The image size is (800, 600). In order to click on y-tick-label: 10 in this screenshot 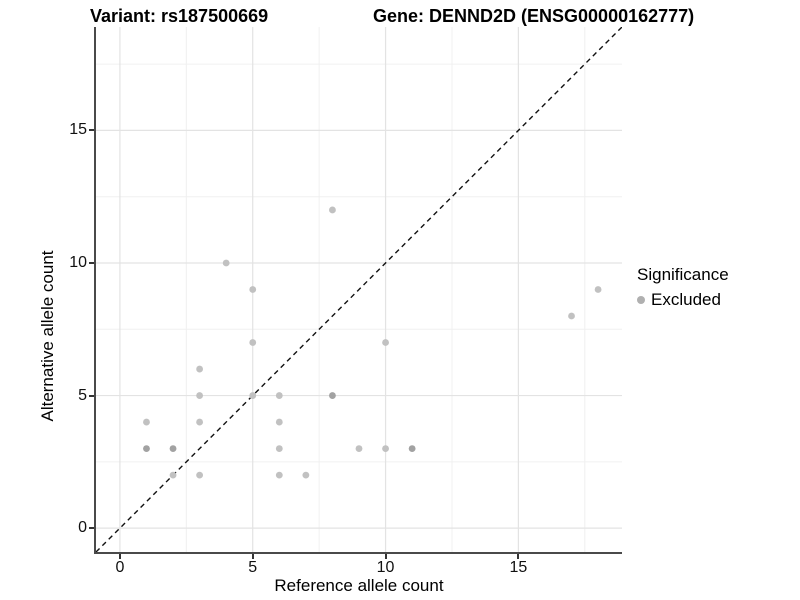, I will do `click(78, 262)`.